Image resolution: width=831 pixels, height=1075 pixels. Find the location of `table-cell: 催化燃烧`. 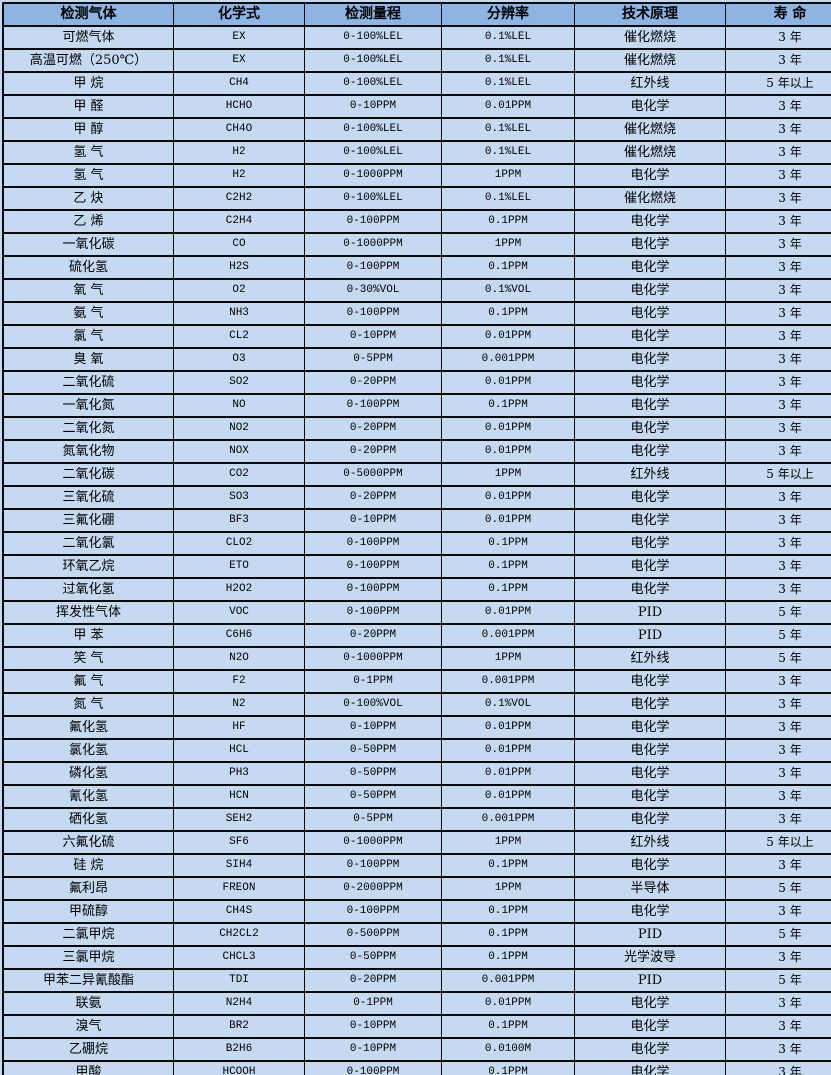

table-cell: 催化燃烧 is located at coordinates (650, 198).